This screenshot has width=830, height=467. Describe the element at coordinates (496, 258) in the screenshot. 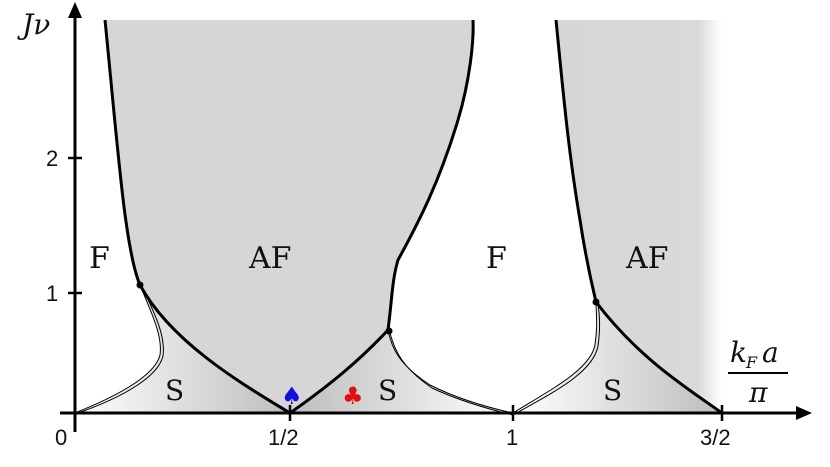

I see `label-f-middle: F` at that location.